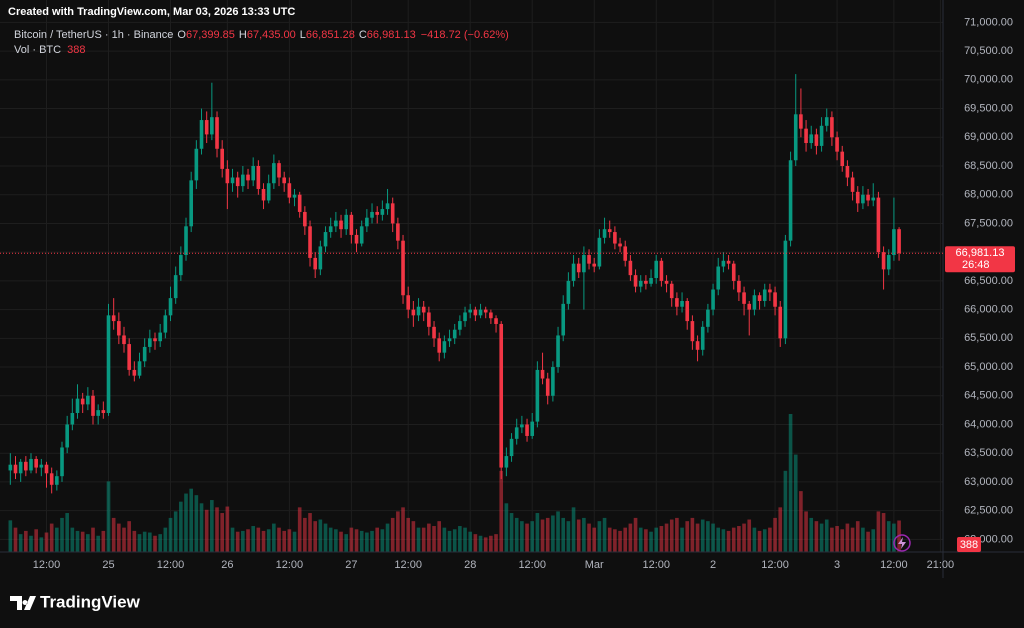  What do you see at coordinates (902, 543) in the screenshot?
I see `alert-icon` at bounding box center [902, 543].